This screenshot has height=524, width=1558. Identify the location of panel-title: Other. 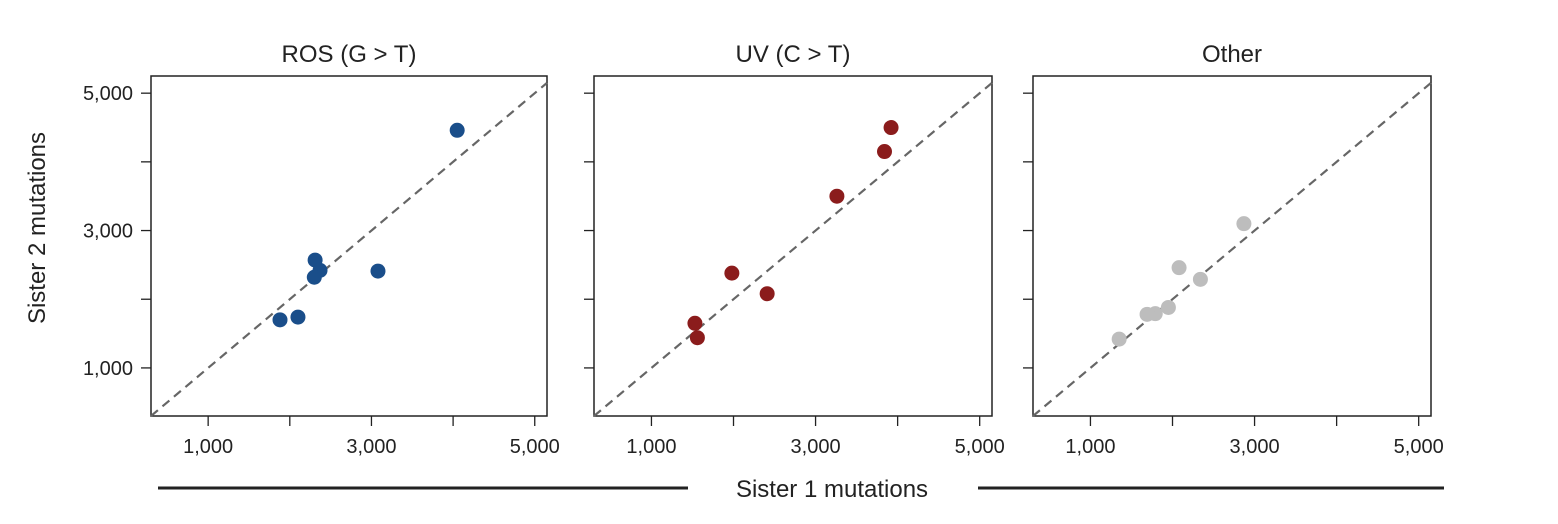
(1232, 54).